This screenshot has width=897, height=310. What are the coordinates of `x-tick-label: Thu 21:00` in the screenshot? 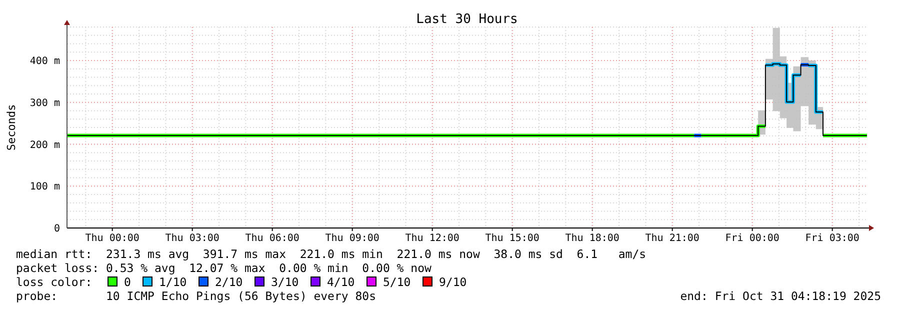 It's located at (672, 238).